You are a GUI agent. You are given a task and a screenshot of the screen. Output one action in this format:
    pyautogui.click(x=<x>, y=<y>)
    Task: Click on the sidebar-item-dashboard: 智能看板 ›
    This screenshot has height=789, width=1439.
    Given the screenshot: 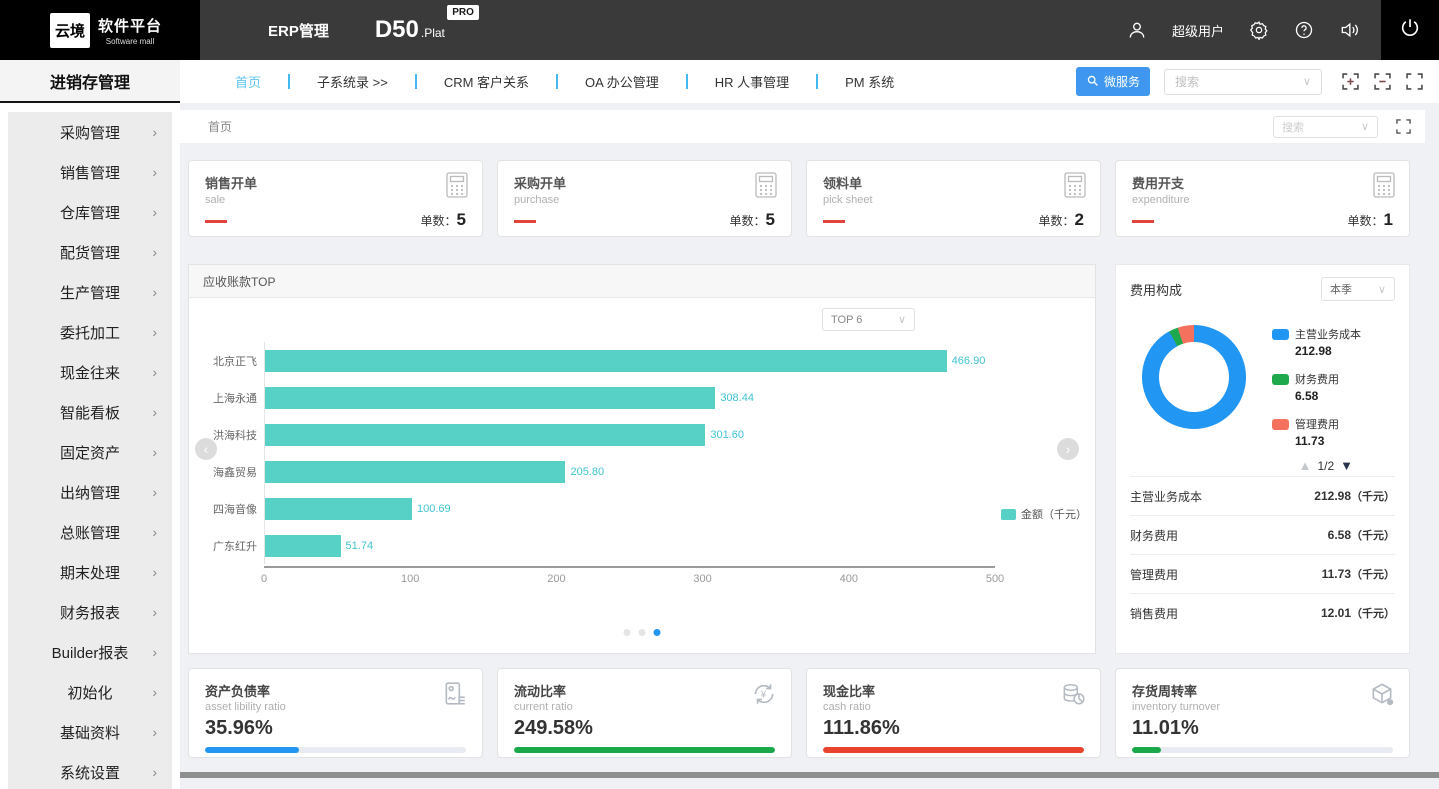 What is the action you would take?
    pyautogui.click(x=108, y=413)
    